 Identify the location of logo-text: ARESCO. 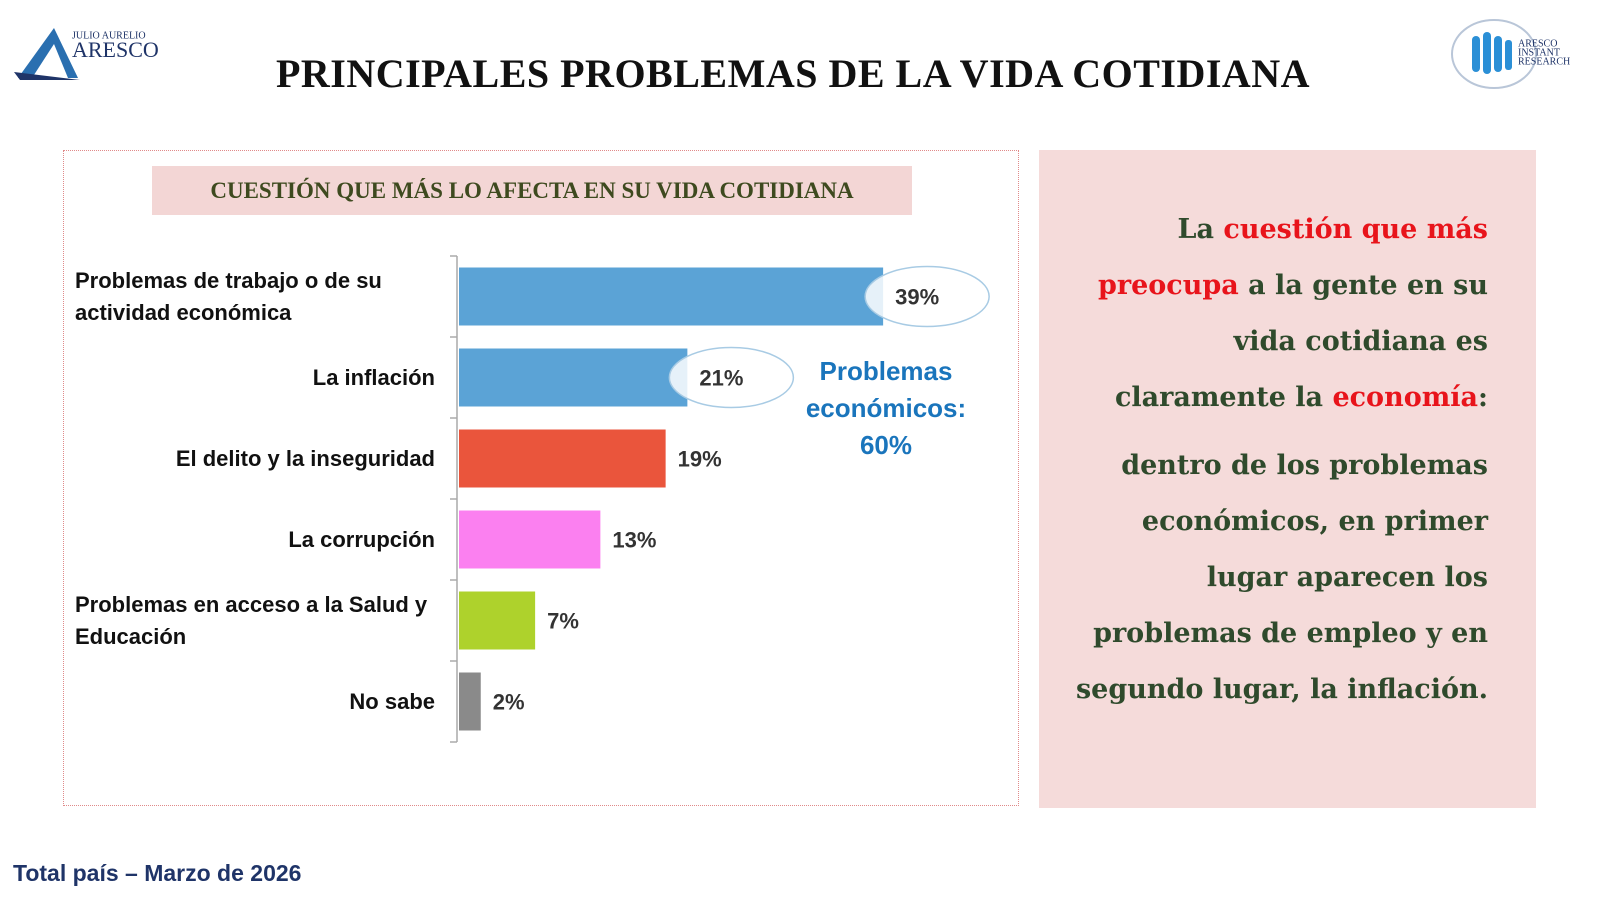
(1537, 43).